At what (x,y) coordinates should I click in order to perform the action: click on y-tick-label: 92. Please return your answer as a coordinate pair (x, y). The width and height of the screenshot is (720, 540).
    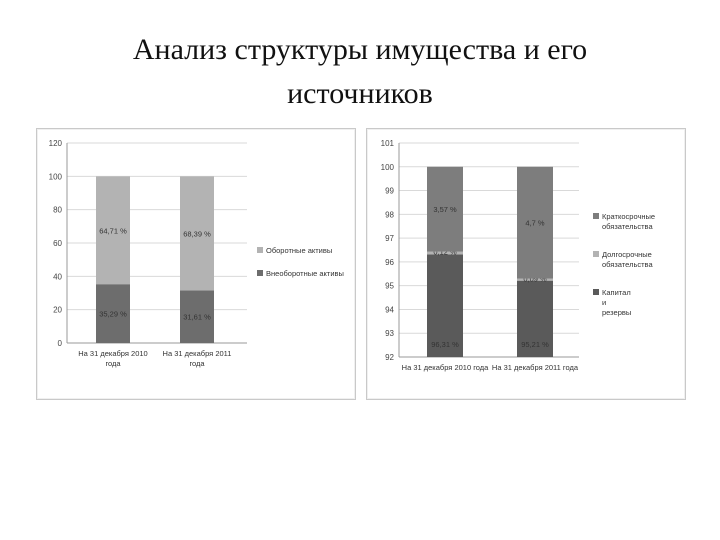
    Looking at the image, I should click on (389, 357).